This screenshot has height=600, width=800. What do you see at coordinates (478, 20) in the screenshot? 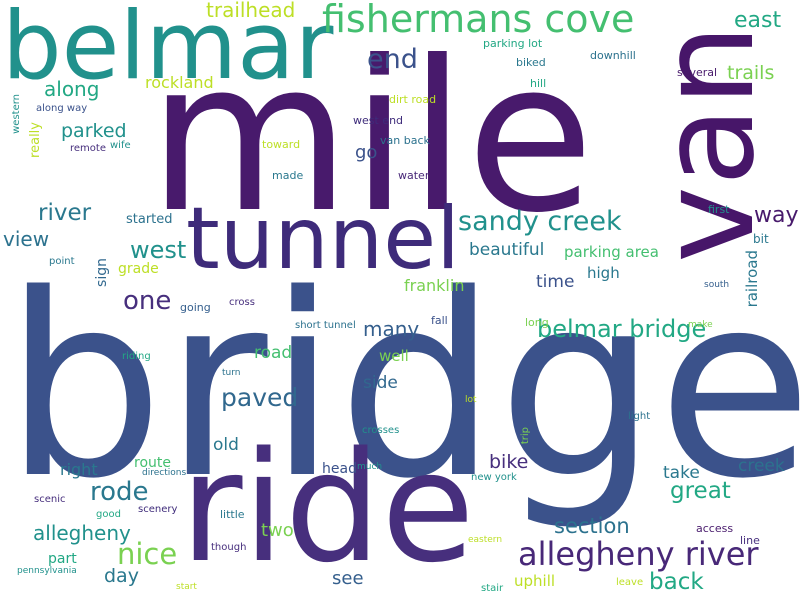
I see `word-fishermans-cove: fishermans cove` at bounding box center [478, 20].